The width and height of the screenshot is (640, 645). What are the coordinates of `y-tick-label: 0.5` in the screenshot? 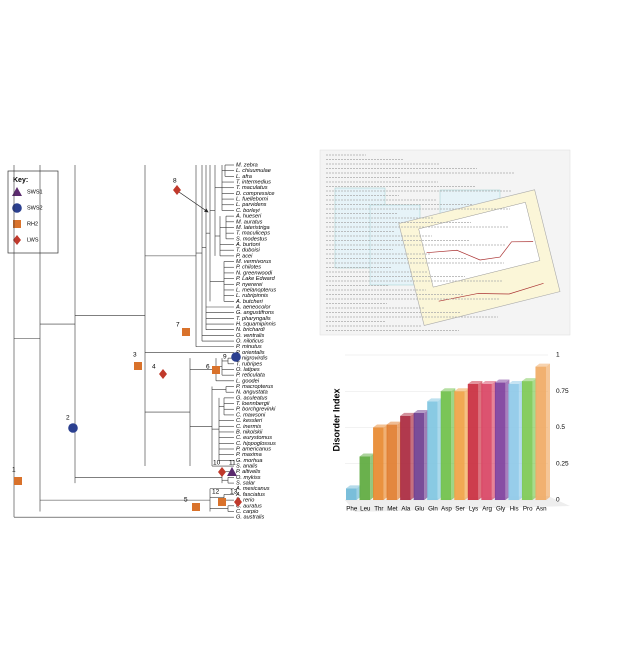 It's located at (560, 427).